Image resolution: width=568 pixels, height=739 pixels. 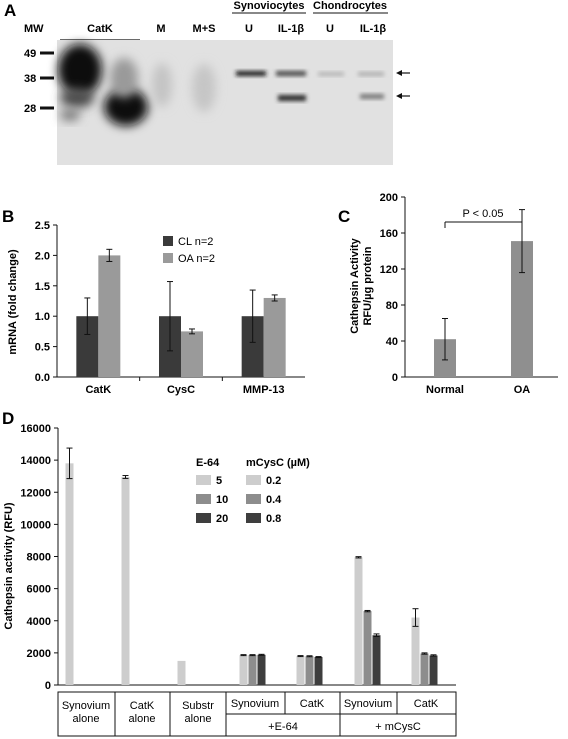 I want to click on panel-letter-c: C, so click(x=344, y=216).